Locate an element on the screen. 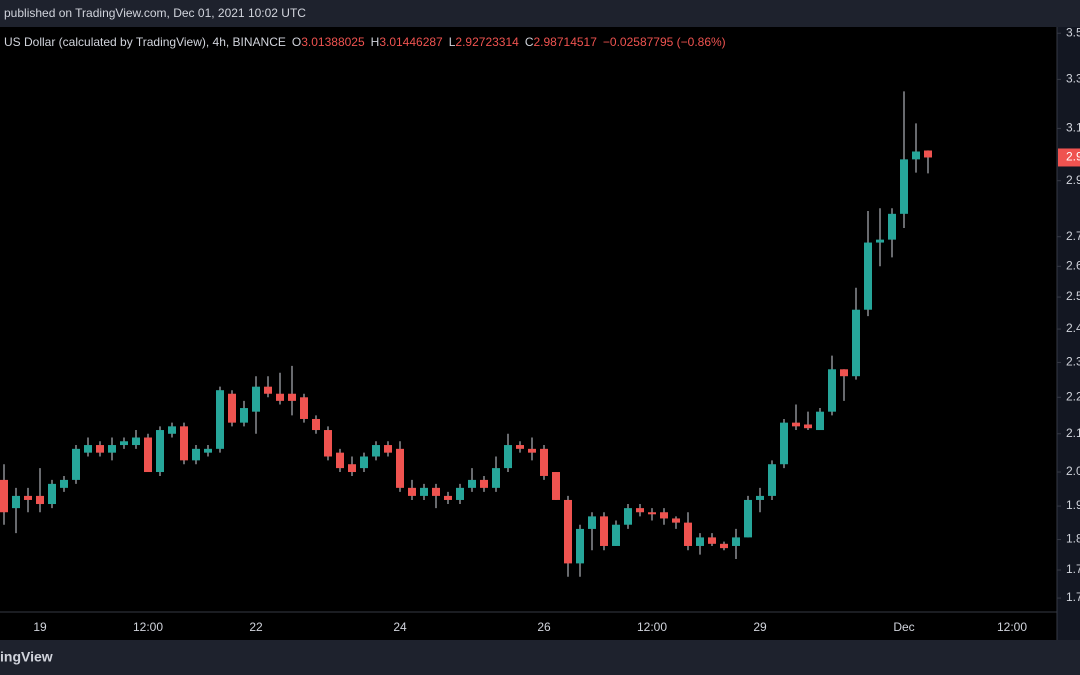  l-label: L is located at coordinates (452, 42).